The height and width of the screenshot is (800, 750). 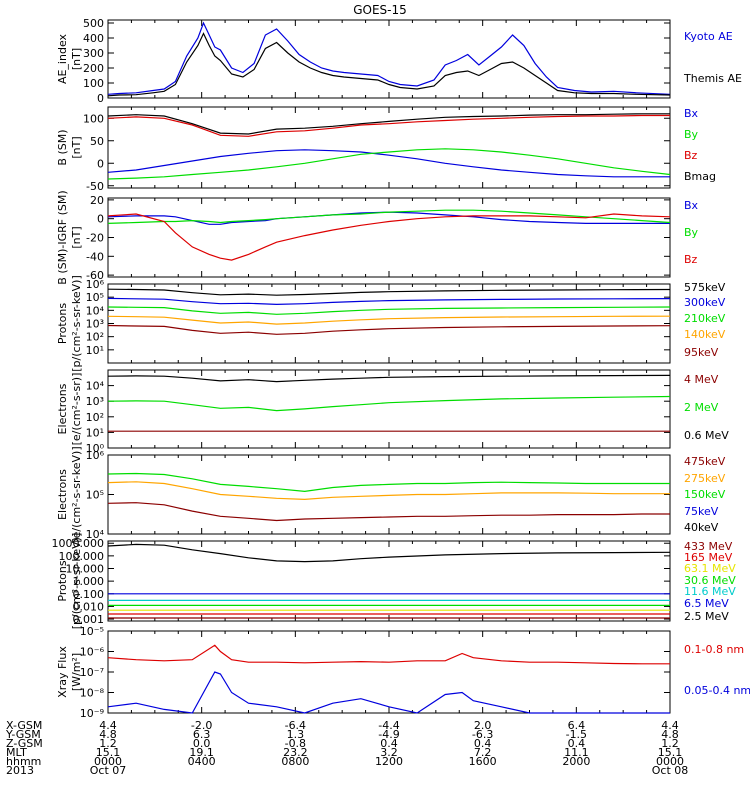 What do you see at coordinates (24, 725) in the screenshot?
I see `footer-row-label: X-GSM` at bounding box center [24, 725].